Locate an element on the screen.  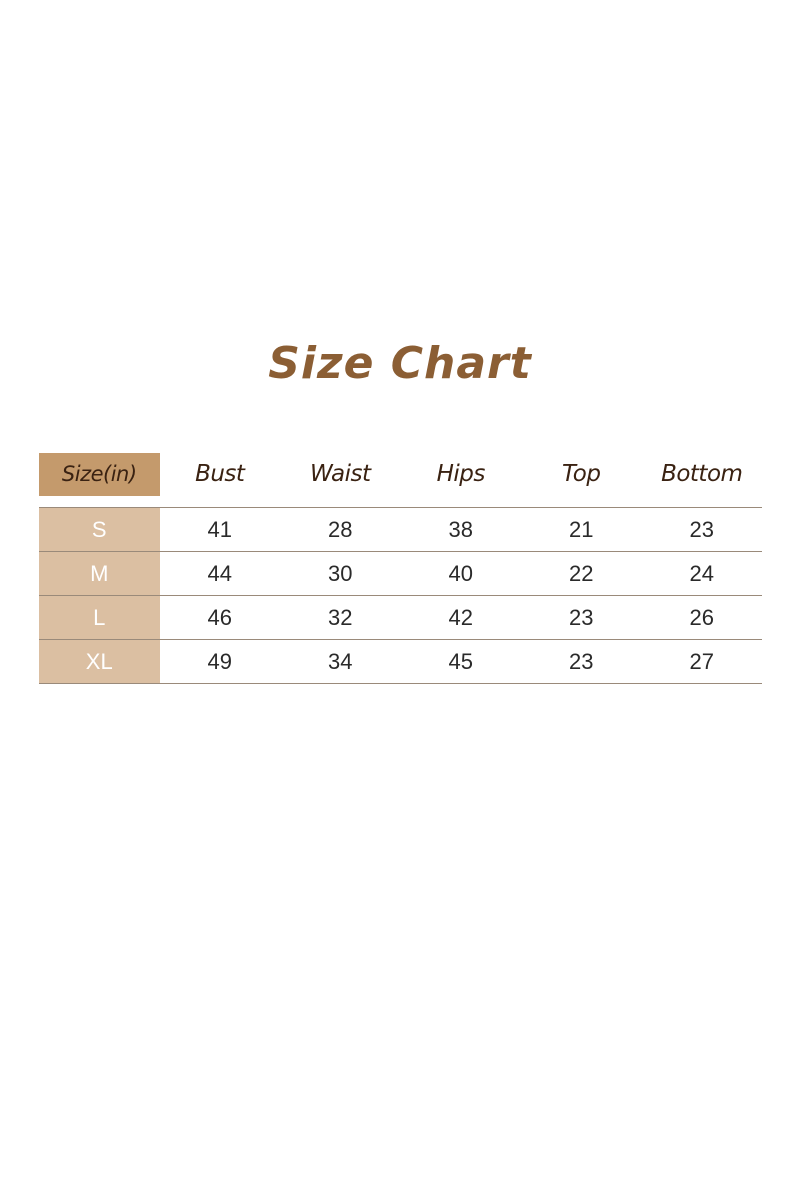
header-waist: Waist is located at coordinates (340, 474).